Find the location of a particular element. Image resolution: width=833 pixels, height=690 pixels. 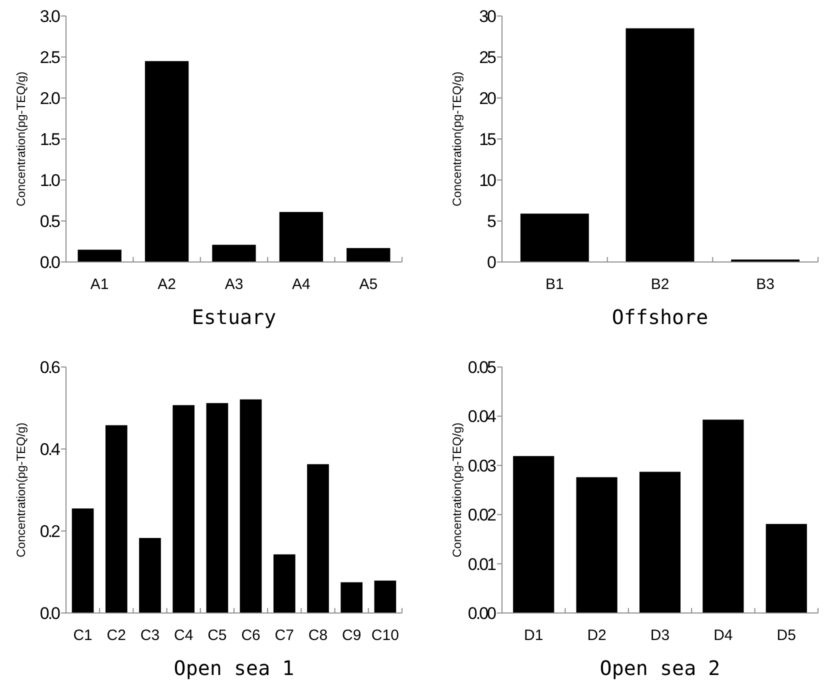

y-tick-label: 10 is located at coordinates (487, 180).